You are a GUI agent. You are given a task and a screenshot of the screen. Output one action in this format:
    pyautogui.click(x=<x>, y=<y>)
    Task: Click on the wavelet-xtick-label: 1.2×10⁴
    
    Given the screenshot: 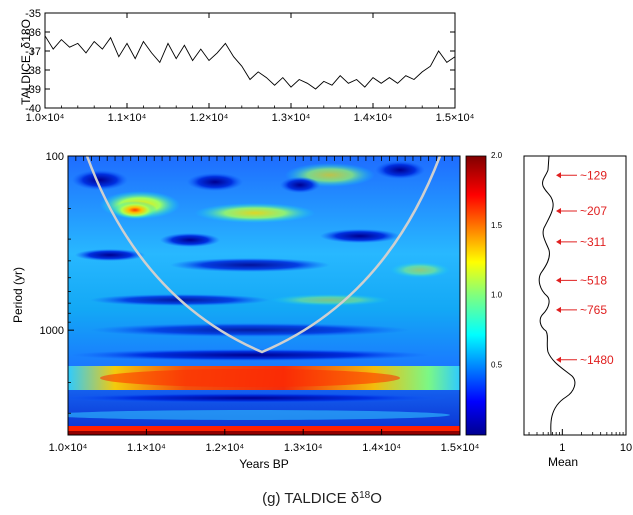 What is the action you would take?
    pyautogui.click(x=224, y=448)
    